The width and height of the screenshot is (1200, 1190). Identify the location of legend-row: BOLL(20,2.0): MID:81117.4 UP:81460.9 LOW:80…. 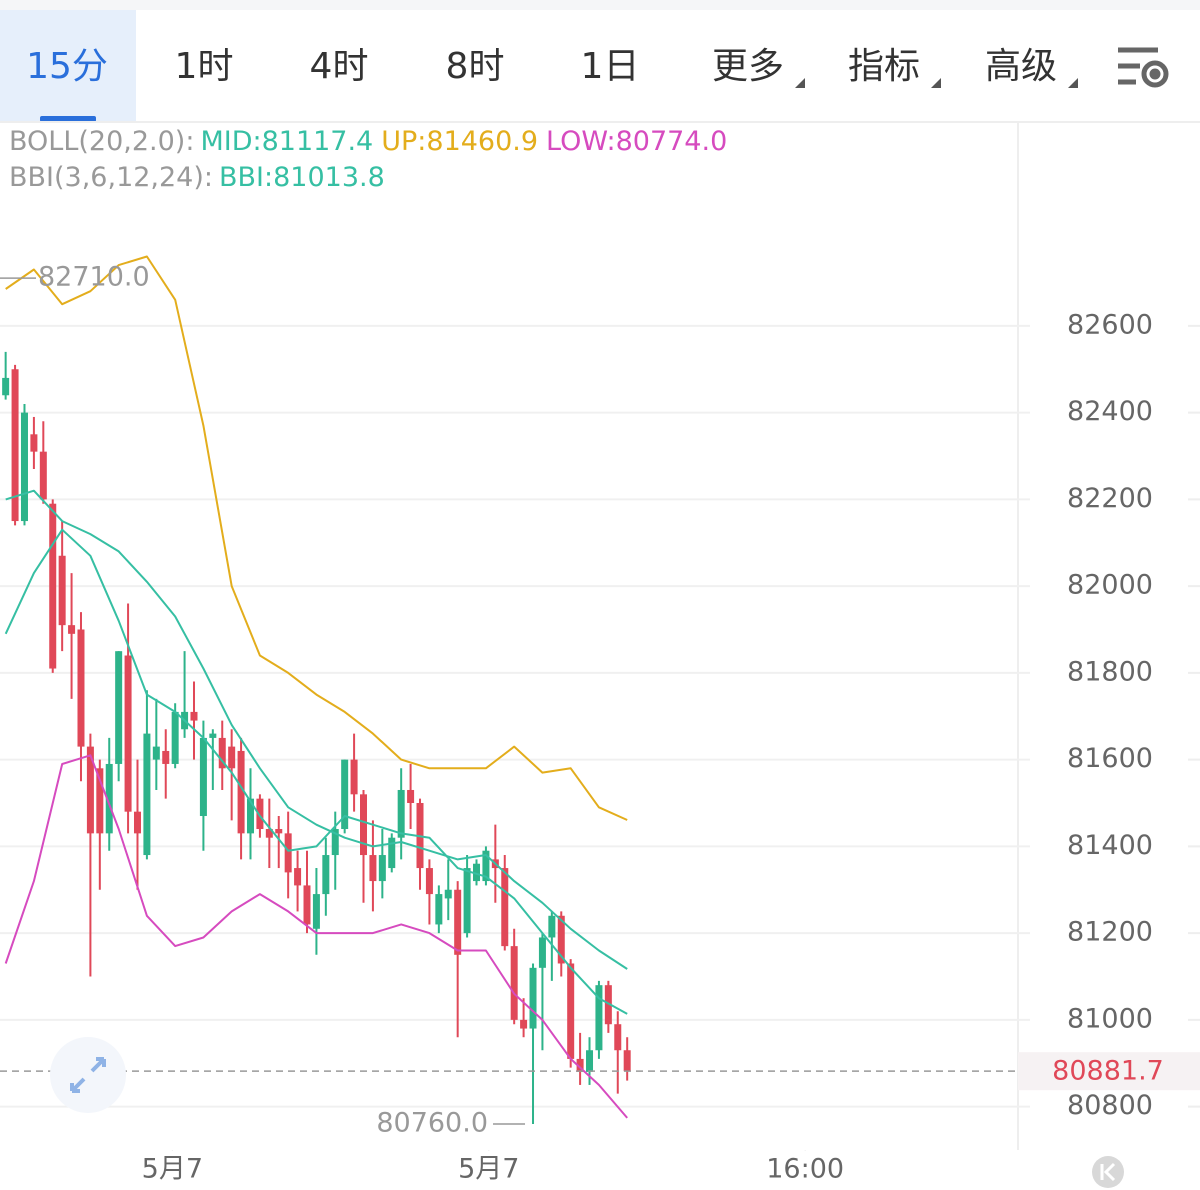
(372, 142).